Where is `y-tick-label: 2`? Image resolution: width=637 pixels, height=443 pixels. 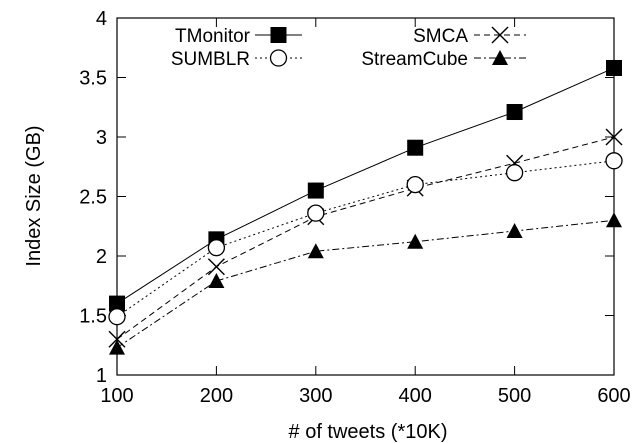 y-tick-label: 2 is located at coordinates (101, 257).